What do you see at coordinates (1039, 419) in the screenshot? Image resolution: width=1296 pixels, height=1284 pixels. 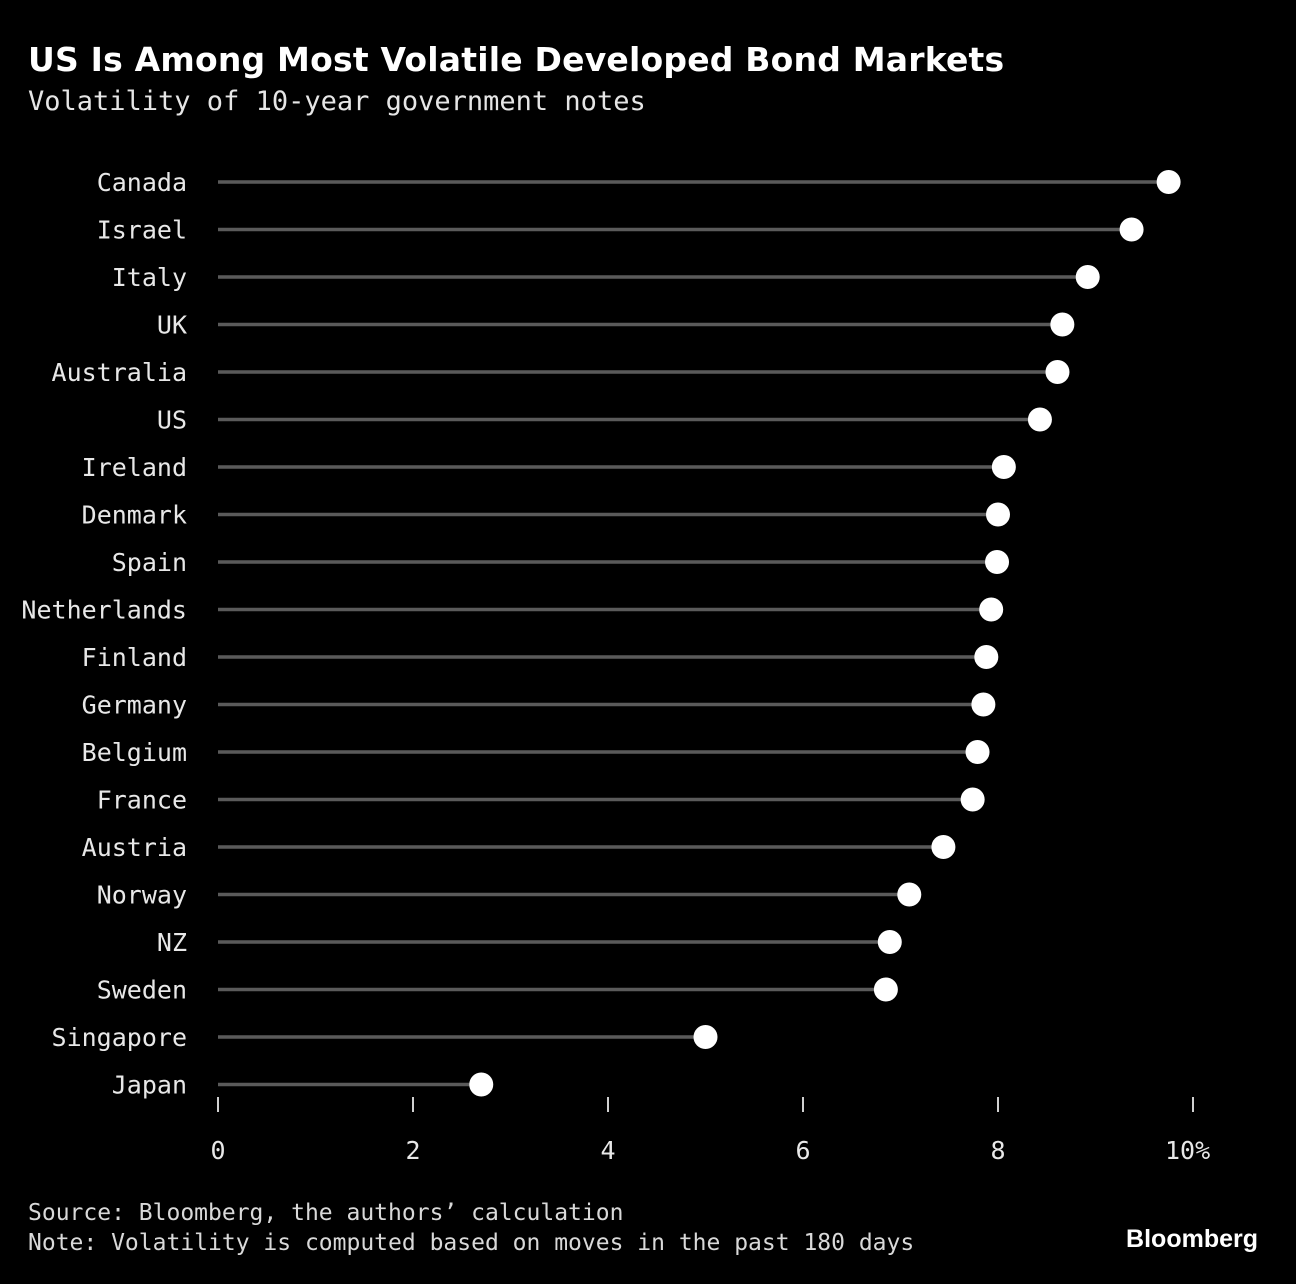 I see `dot-us` at bounding box center [1039, 419].